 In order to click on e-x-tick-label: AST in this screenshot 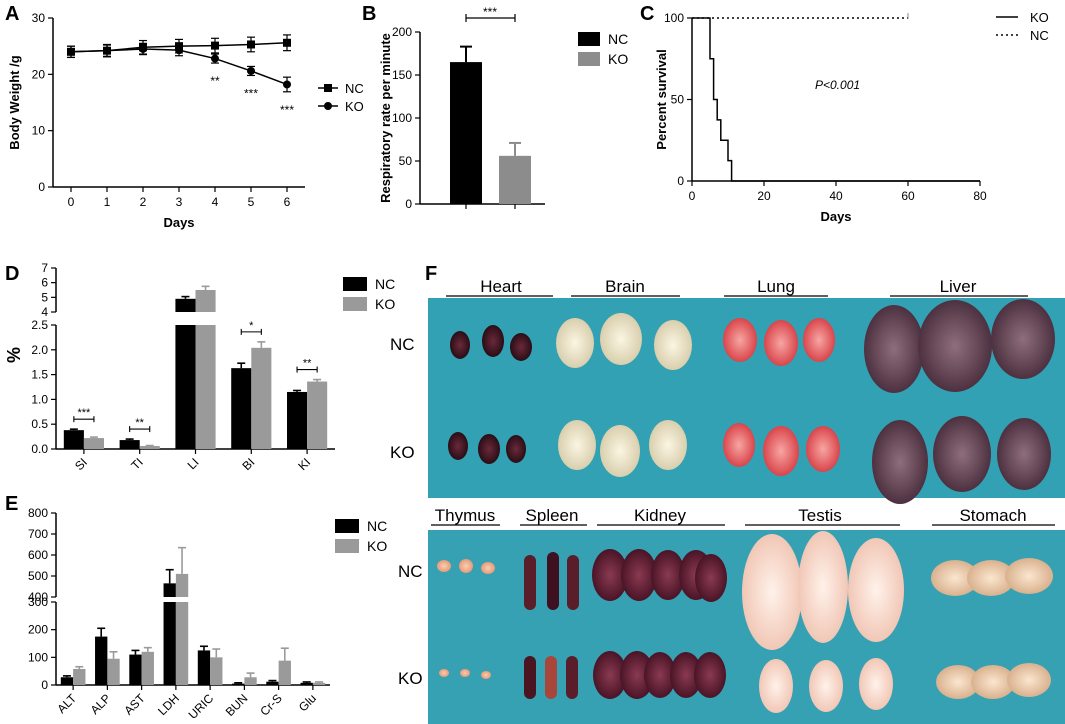, I will do `click(134, 704)`.